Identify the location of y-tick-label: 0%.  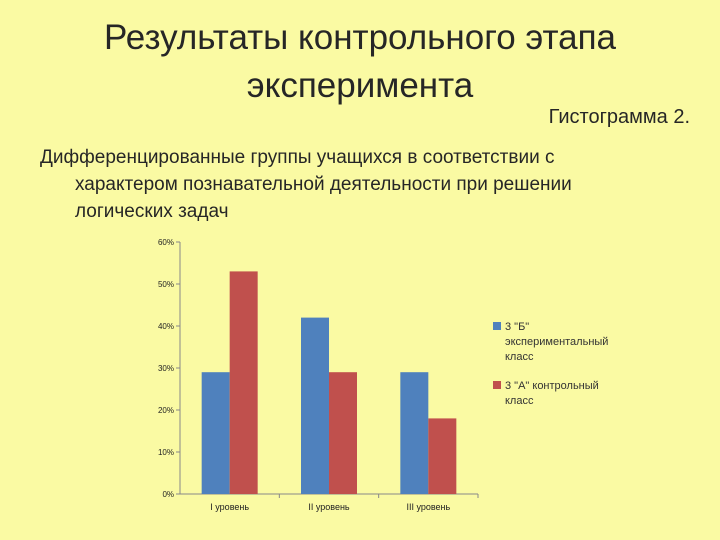
(168, 494).